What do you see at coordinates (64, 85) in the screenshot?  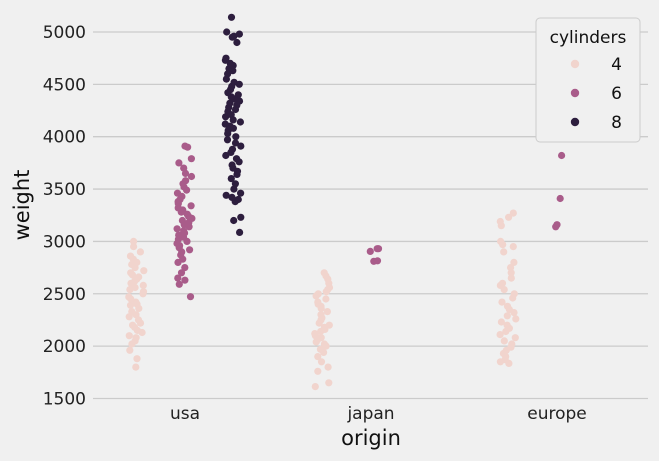 I see `y-tick-label: 4500` at bounding box center [64, 85].